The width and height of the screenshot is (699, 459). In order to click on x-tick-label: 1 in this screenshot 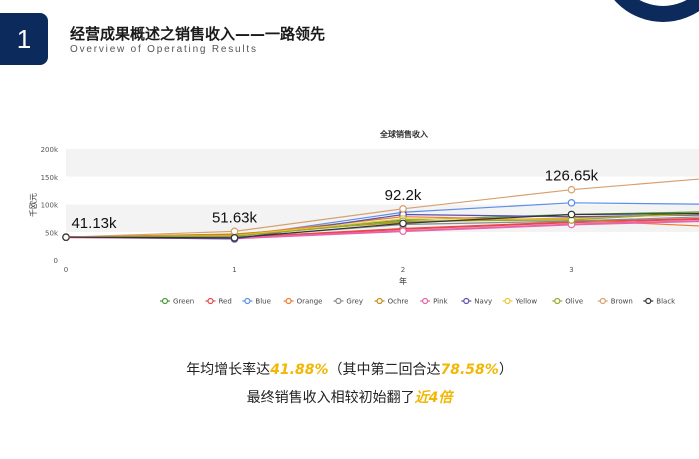, I will do `click(234, 270)`.